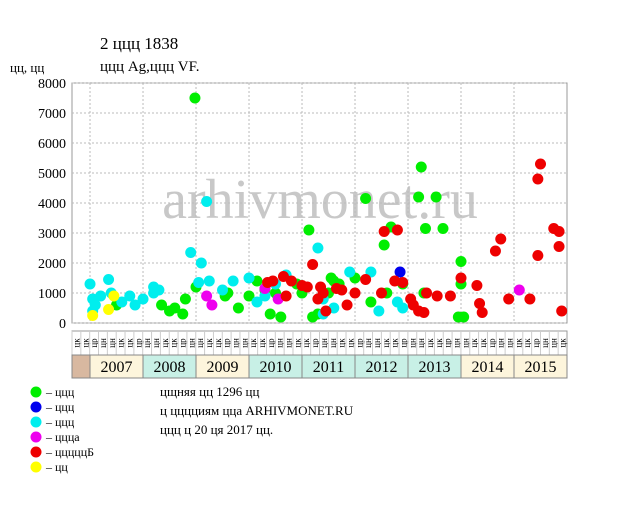  What do you see at coordinates (81, 366) in the screenshot?
I see `year-corner` at bounding box center [81, 366].